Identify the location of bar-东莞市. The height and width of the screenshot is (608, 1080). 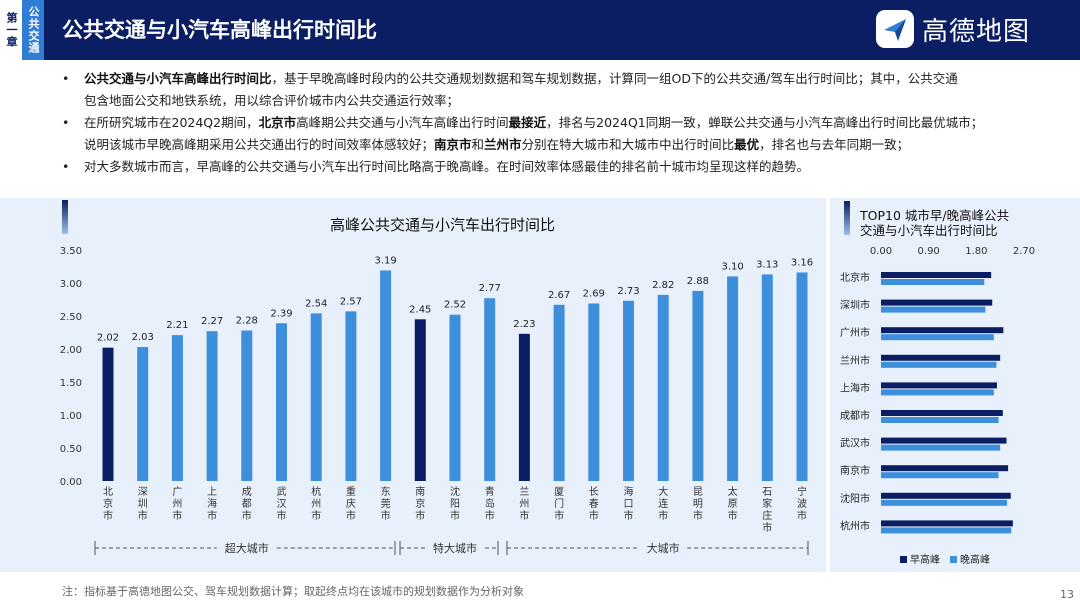
(386, 375).